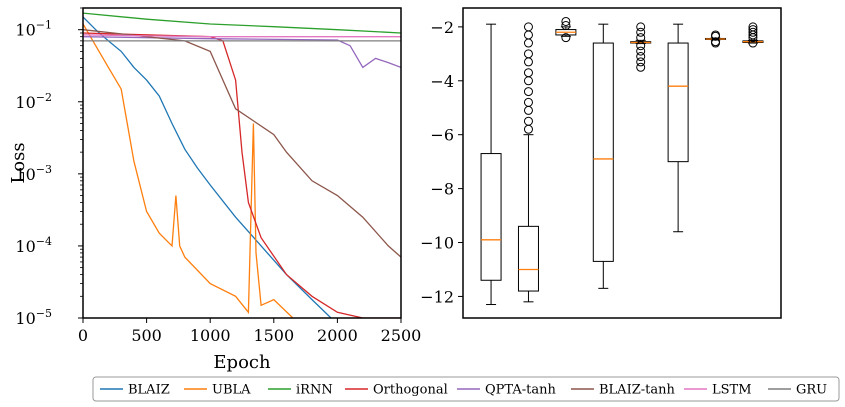  Describe the element at coordinates (442, 189) in the screenshot. I see `right-y-tick-label: −8` at that location.